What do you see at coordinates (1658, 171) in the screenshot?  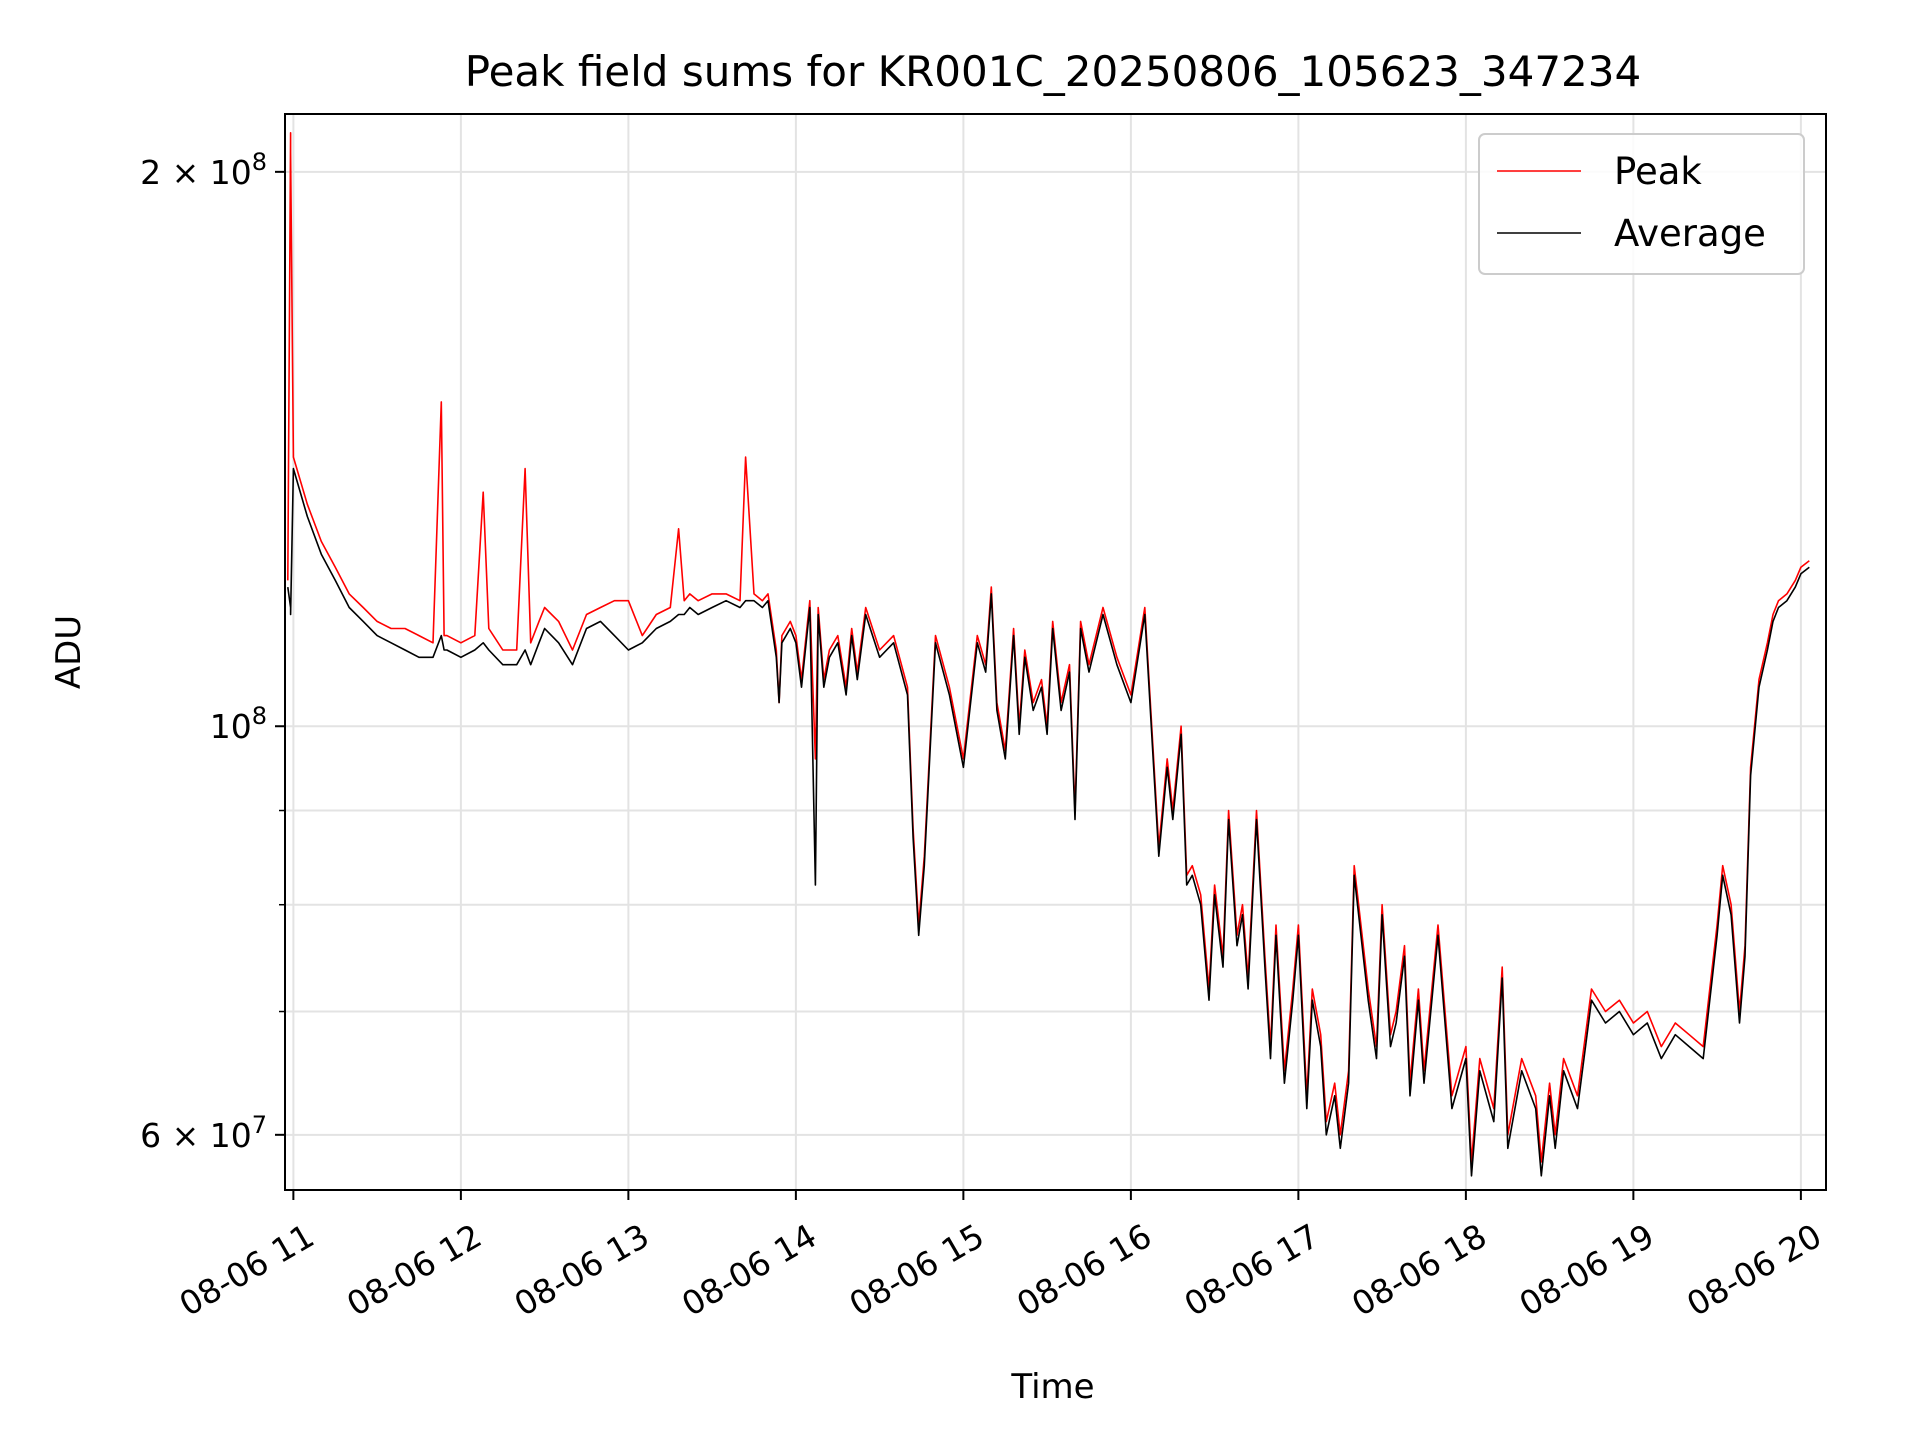 I see `legend-label-peak: Peak` at bounding box center [1658, 171].